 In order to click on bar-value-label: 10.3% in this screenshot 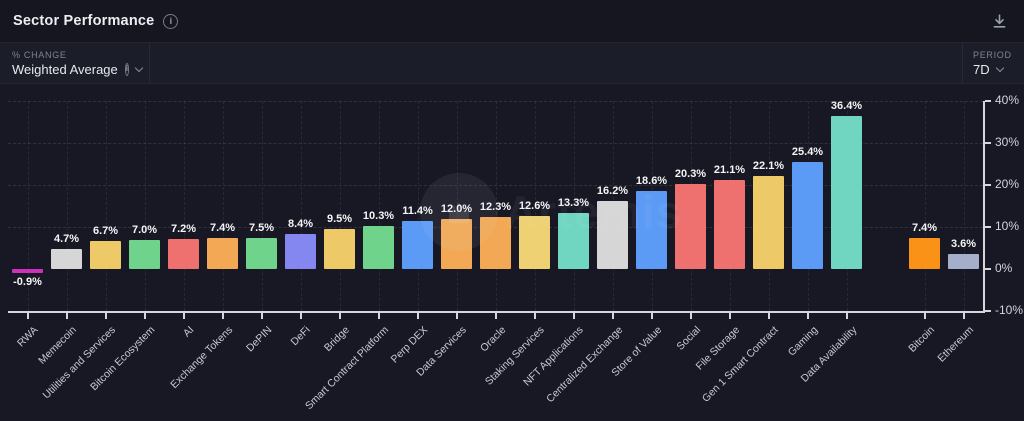, I will do `click(378, 215)`.